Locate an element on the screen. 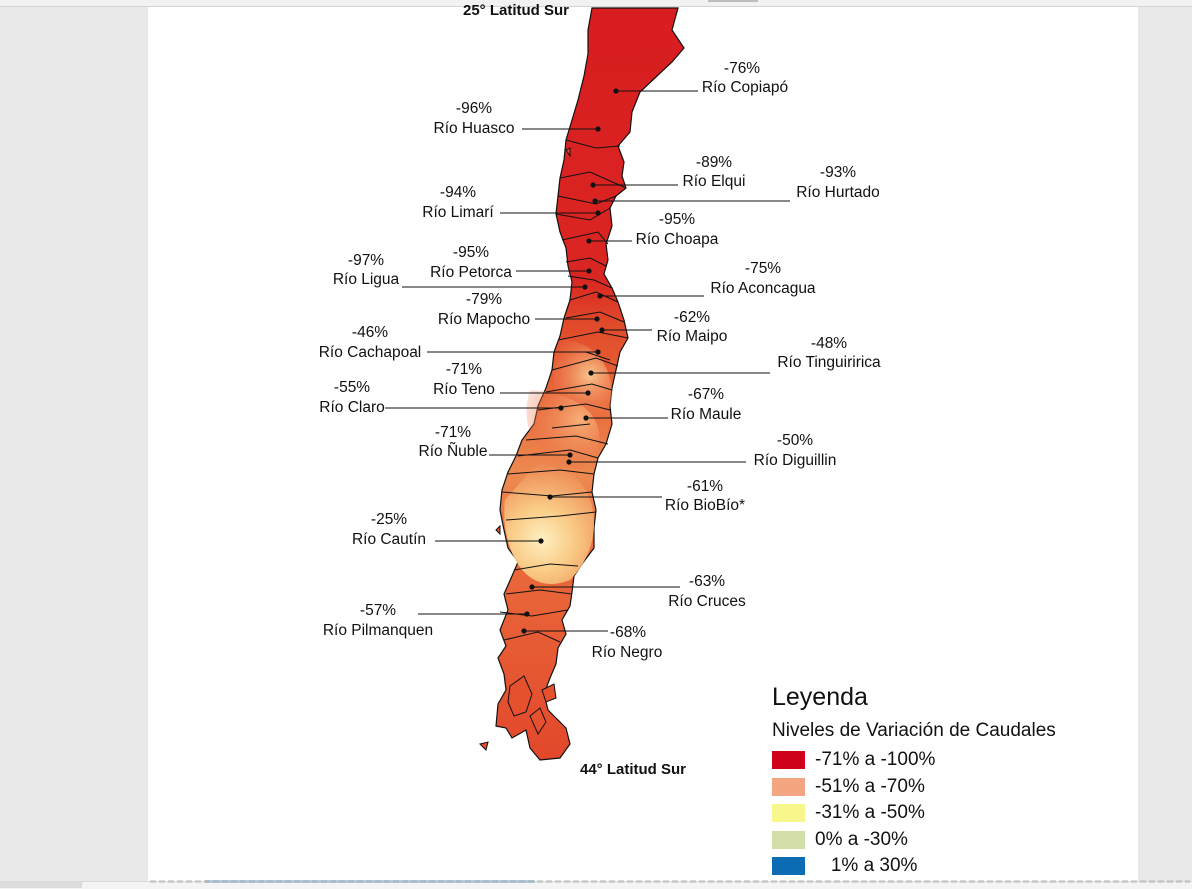 The image size is (1192, 889). river-name: Río Limarí is located at coordinates (458, 212).